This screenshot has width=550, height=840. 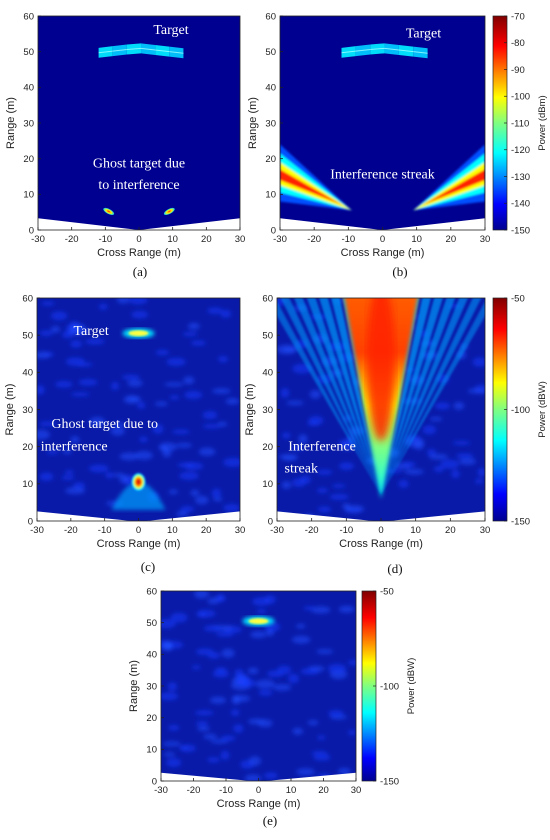 What do you see at coordinates (518, 70) in the screenshot?
I see `colorbar-tick-label: -90` at bounding box center [518, 70].